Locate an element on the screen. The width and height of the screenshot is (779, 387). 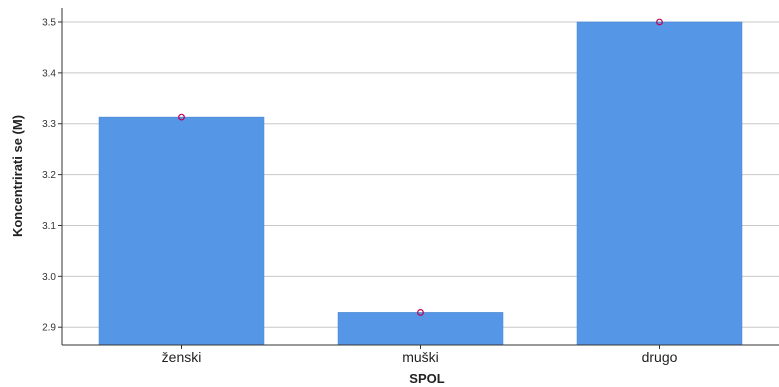
x-tick-label-2: drugo is located at coordinates (660, 357).